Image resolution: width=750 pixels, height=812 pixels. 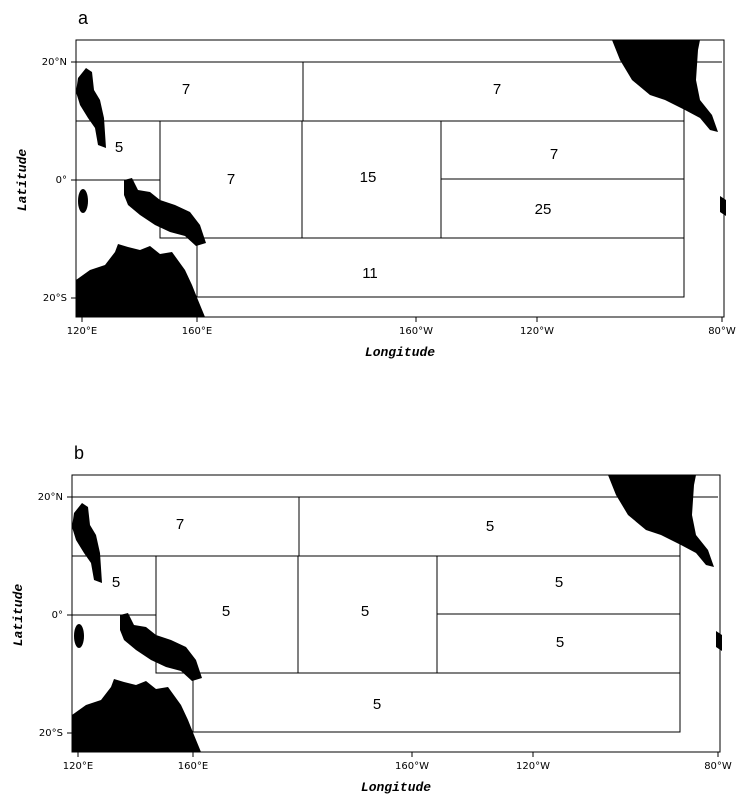 What do you see at coordinates (543, 209) in the screenshot?
I see `region-value: 25` at bounding box center [543, 209].